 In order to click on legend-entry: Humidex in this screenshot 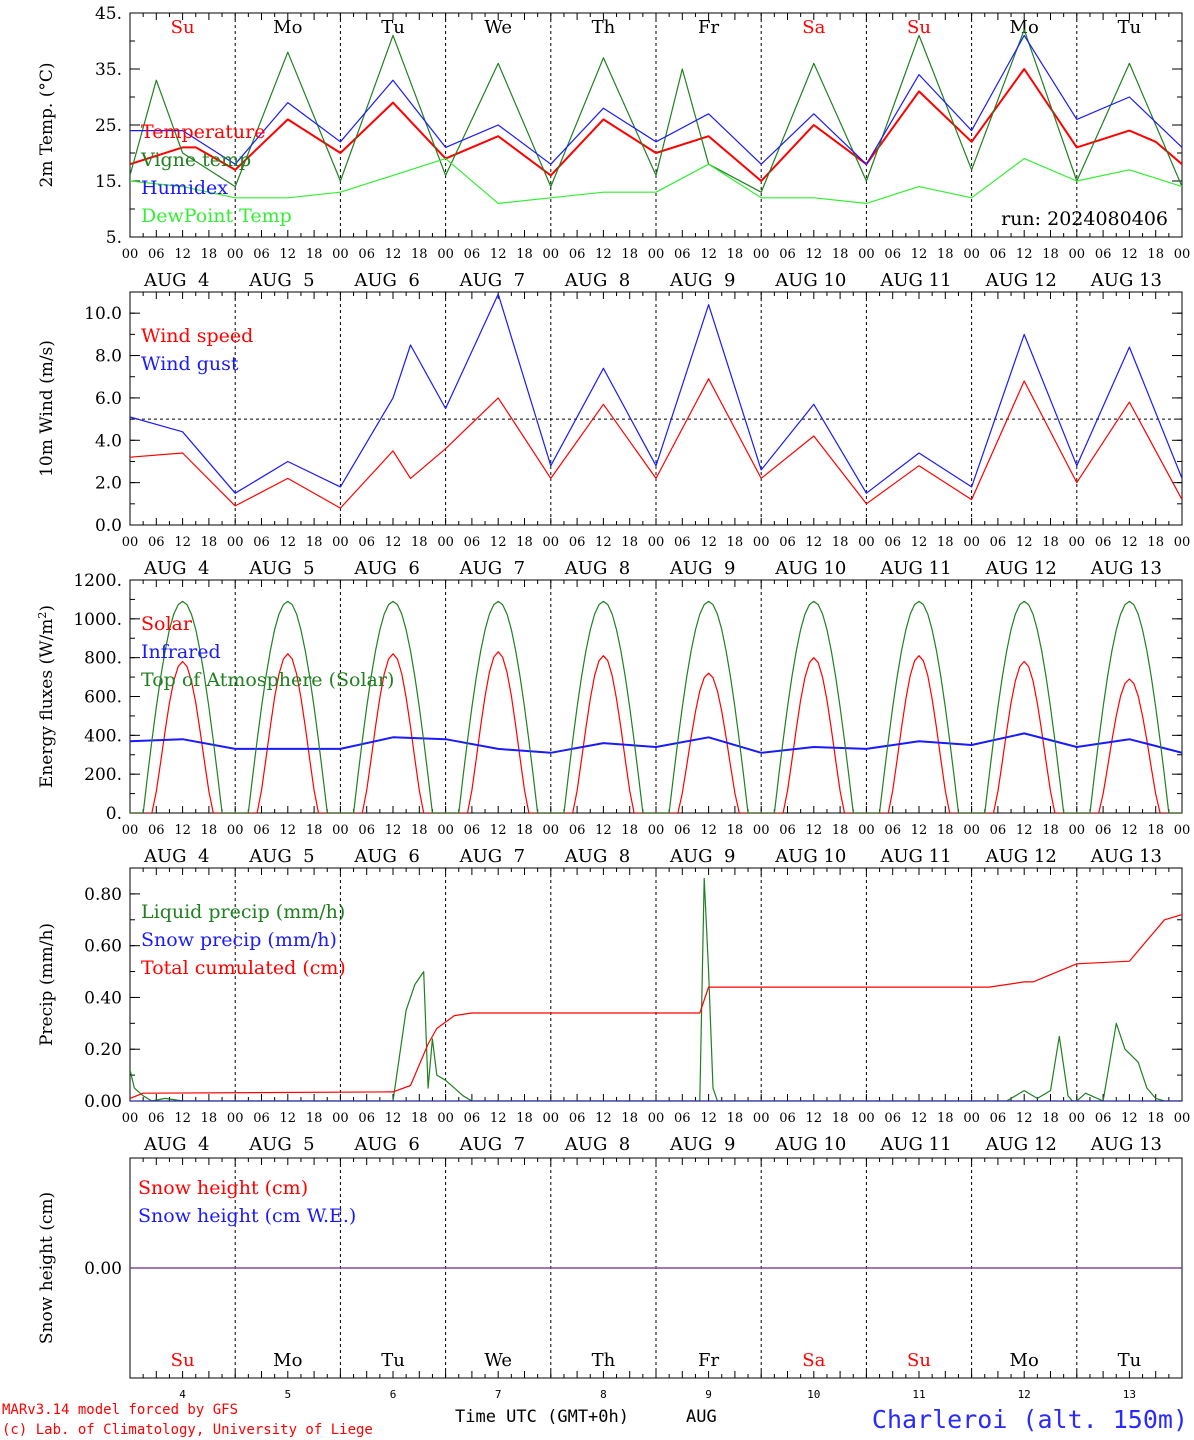, I will do `click(184, 188)`.